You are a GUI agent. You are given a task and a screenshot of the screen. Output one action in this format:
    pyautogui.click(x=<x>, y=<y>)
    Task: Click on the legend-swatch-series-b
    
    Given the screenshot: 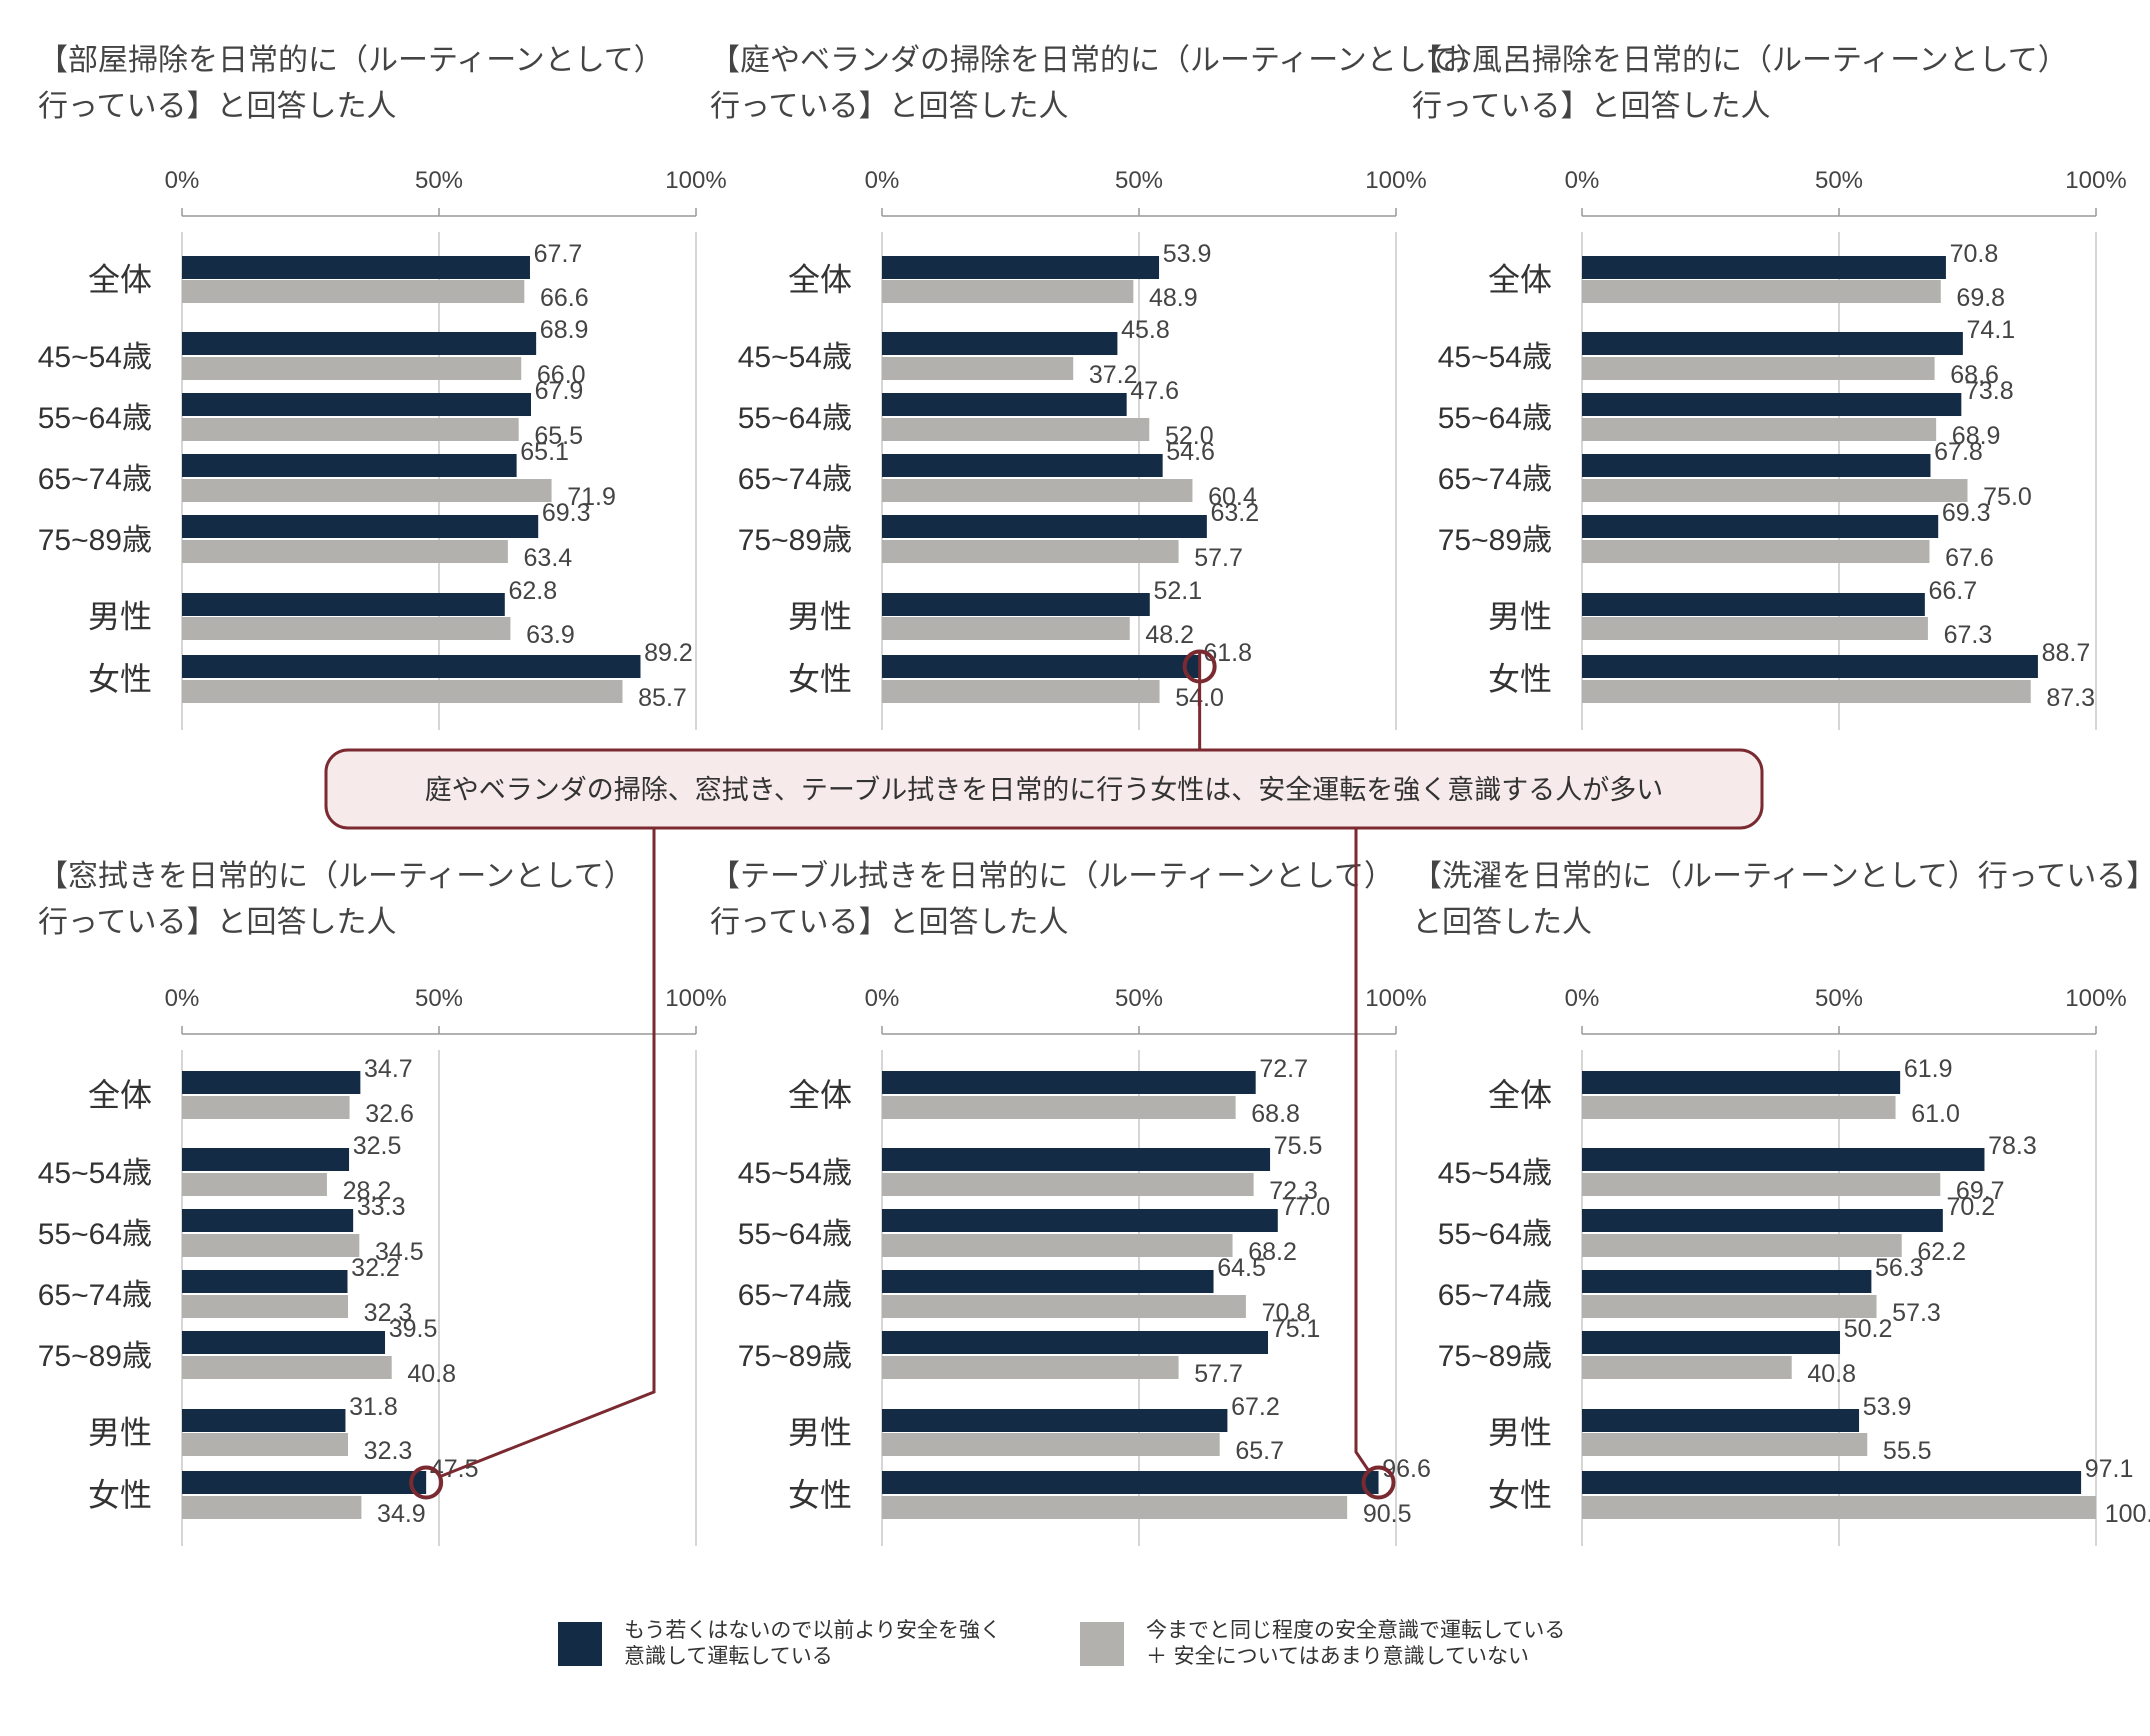 What is the action you would take?
    pyautogui.click(x=1102, y=1644)
    